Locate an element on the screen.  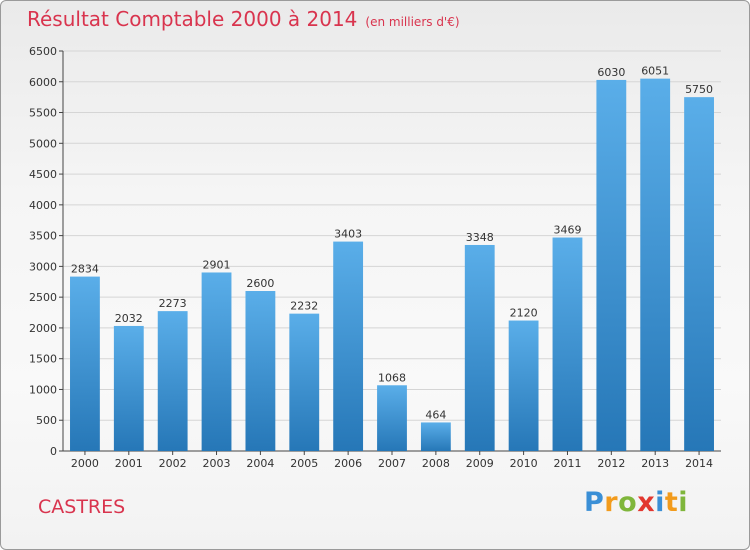
location-label: CASTRES is located at coordinates (82, 507).